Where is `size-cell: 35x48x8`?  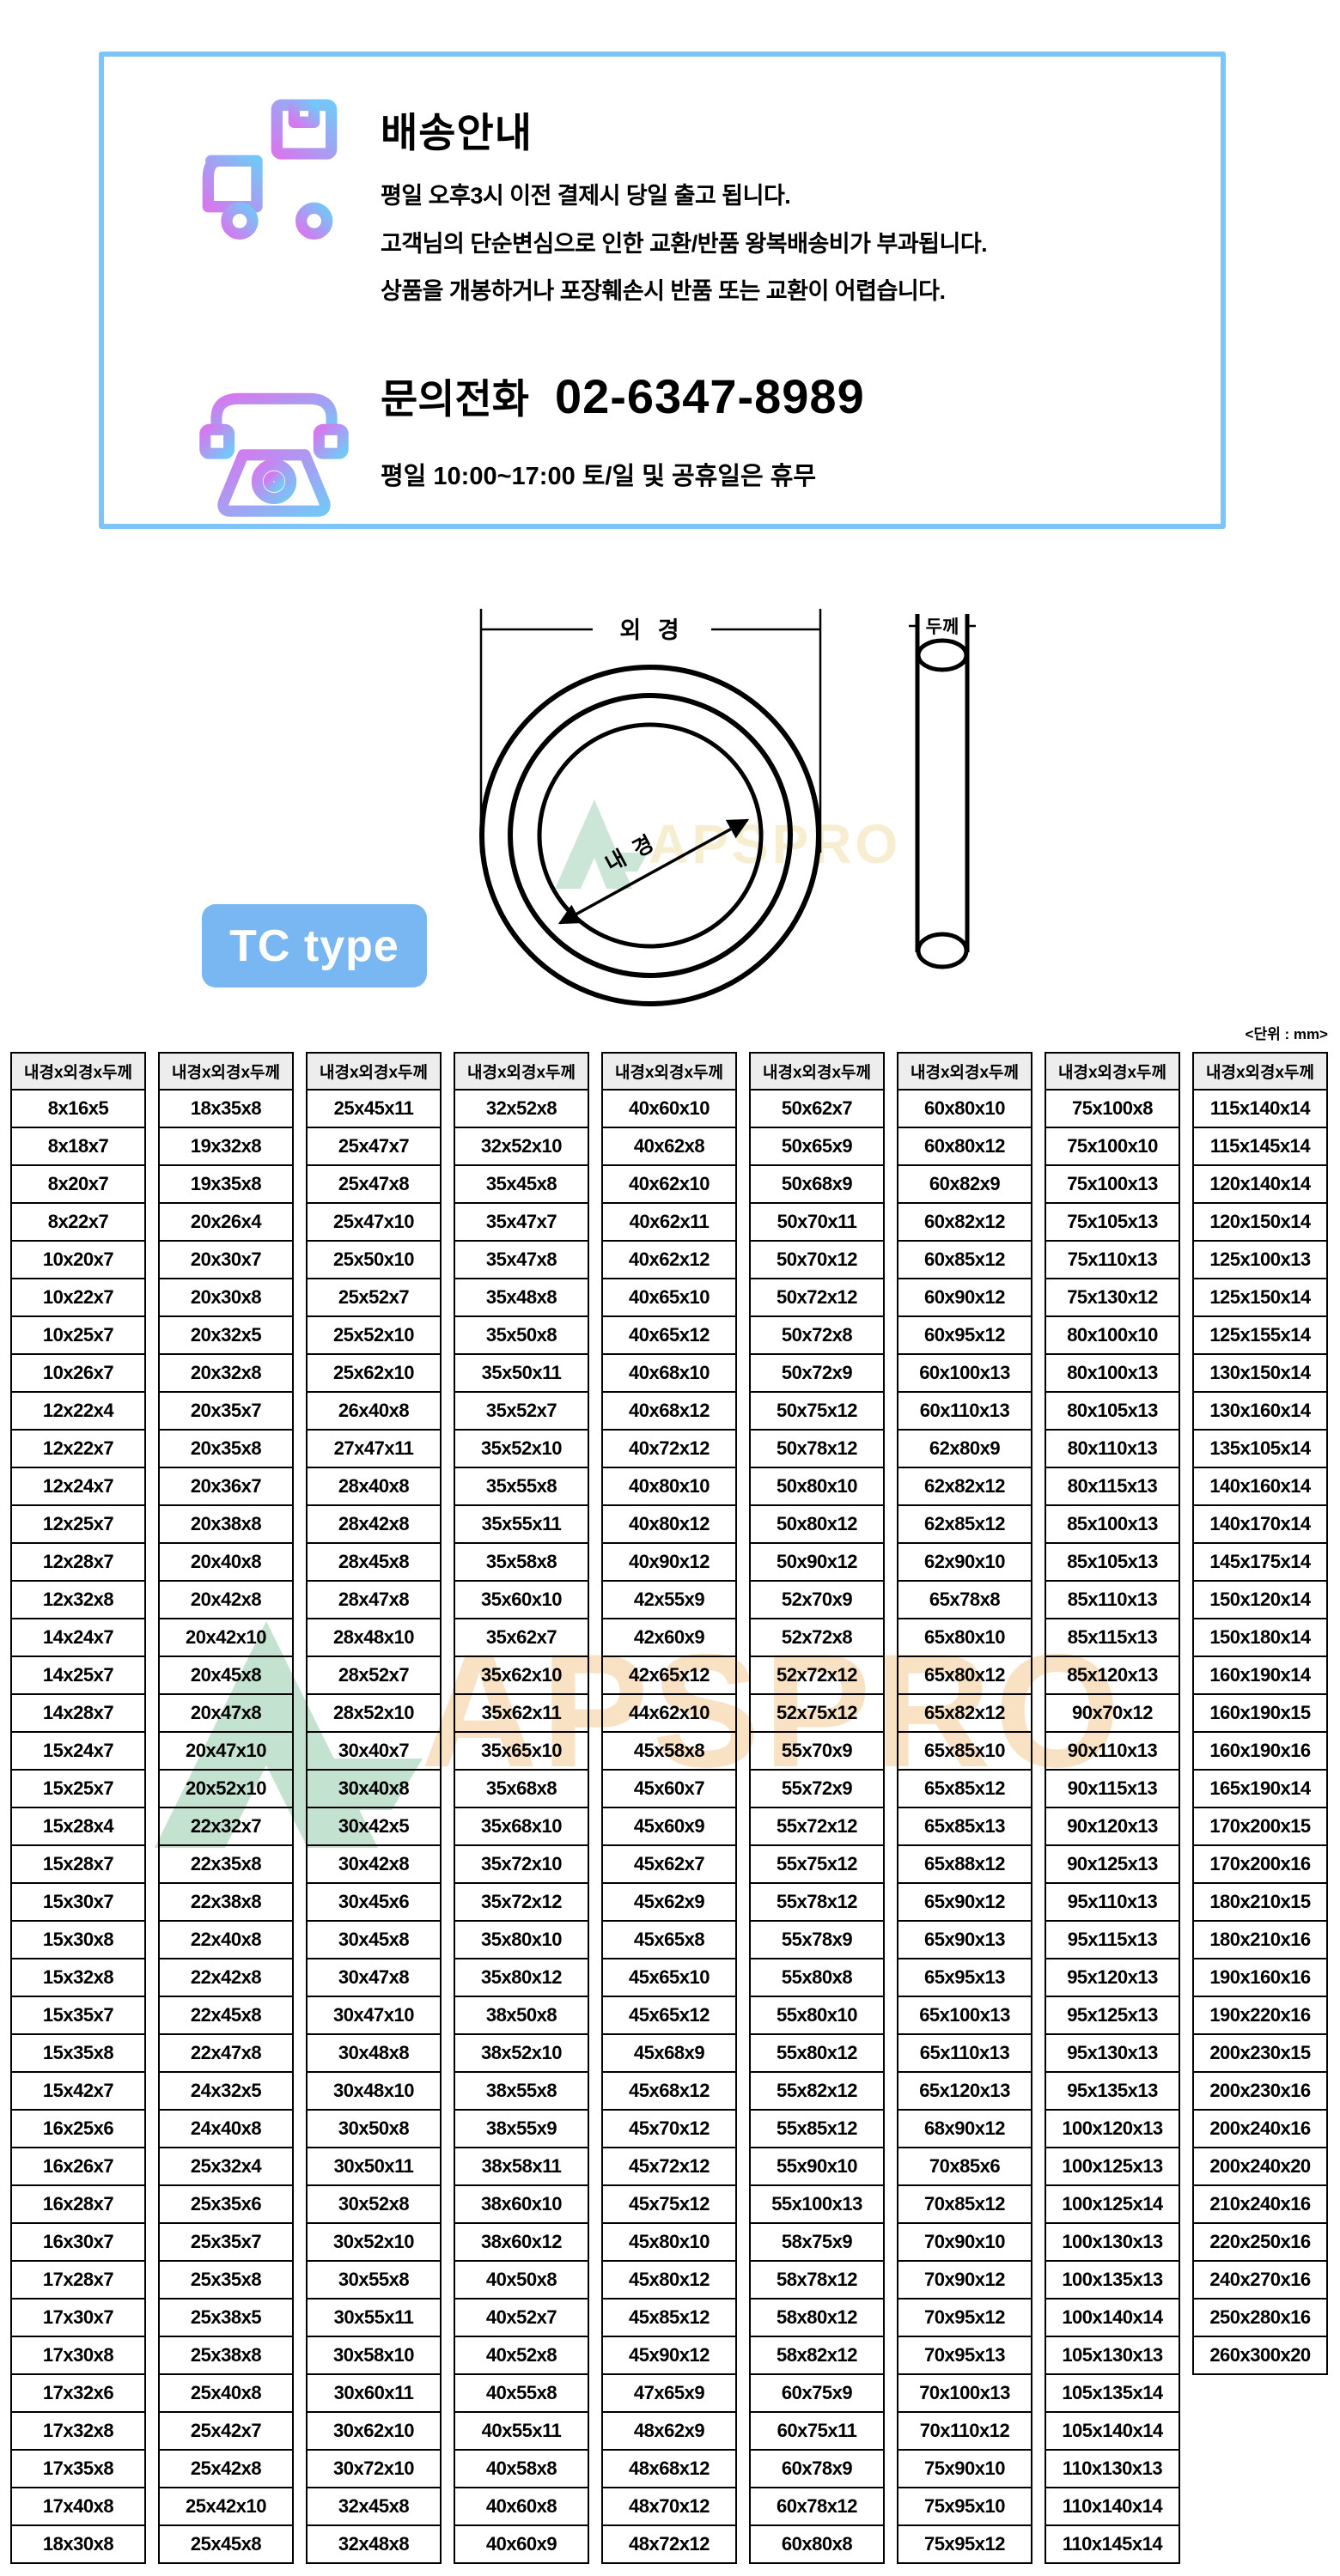
size-cell: 35x48x8 is located at coordinates (521, 1298).